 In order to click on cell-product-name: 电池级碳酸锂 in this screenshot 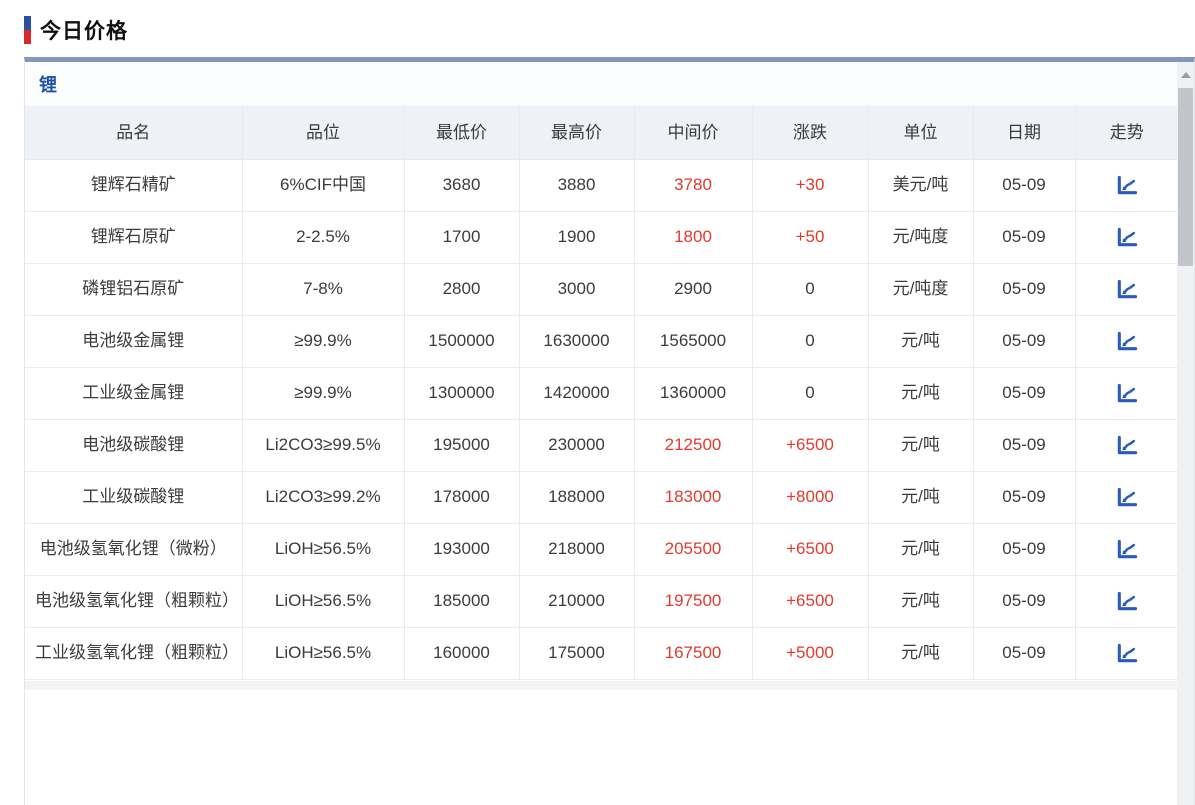, I will do `click(134, 445)`.